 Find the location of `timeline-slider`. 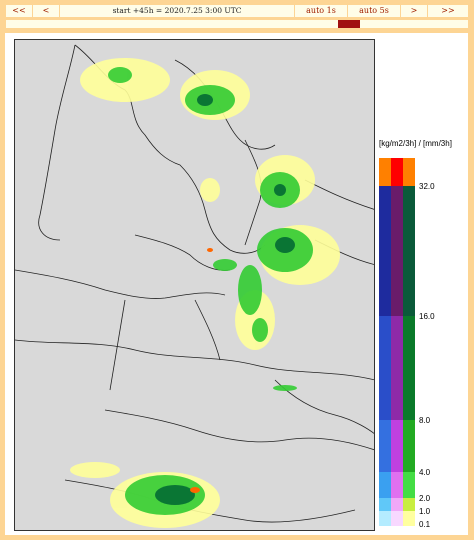

timeline-slider is located at coordinates (237, 24).